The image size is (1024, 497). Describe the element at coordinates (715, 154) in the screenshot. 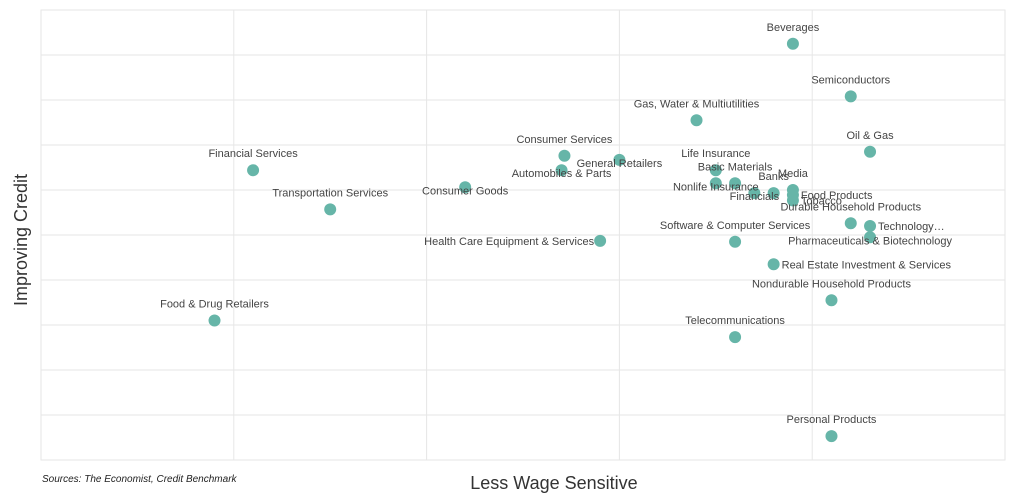

I see `data-label: Life Insurance` at that location.